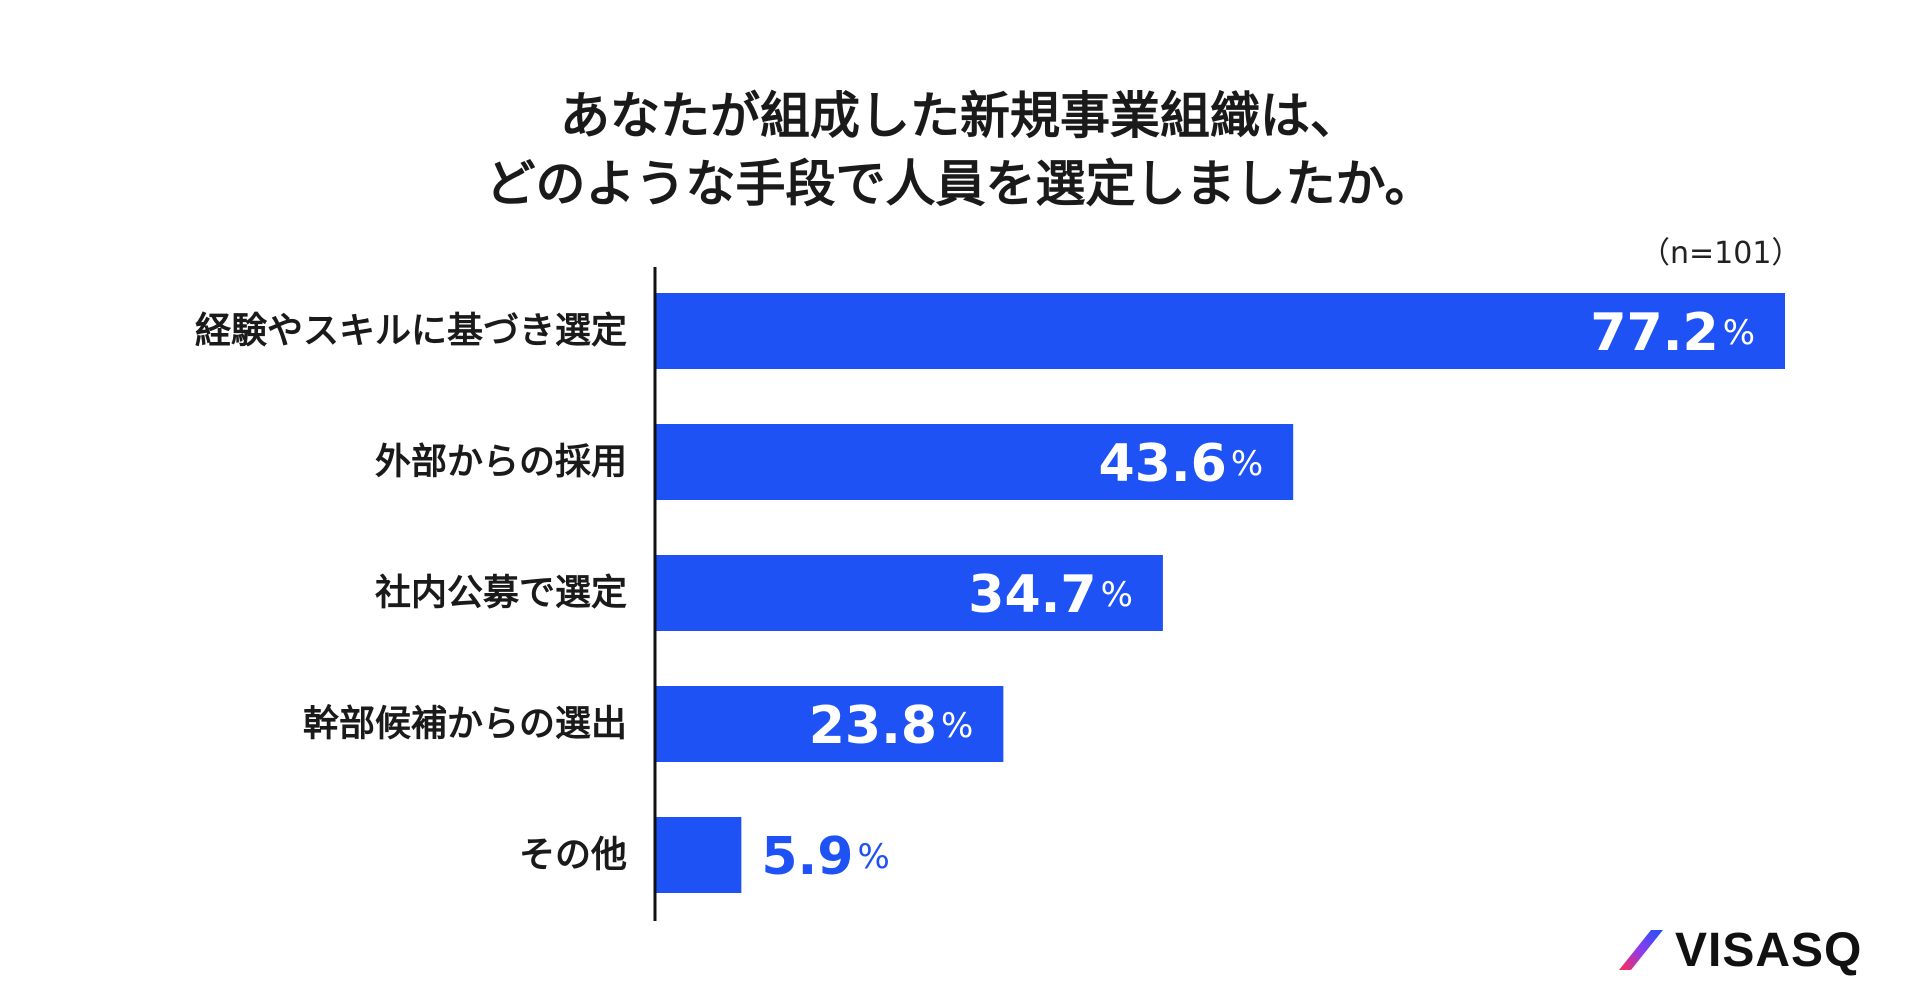 This screenshot has height=1005, width=1920. What do you see at coordinates (960, 184) in the screenshot?
I see `chart-title-line2: どのような手段で人員を選定しましたか。` at bounding box center [960, 184].